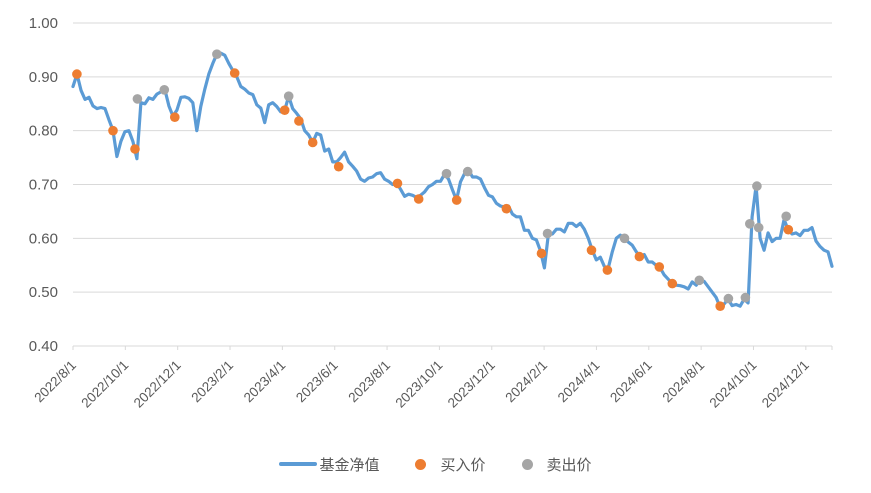  Describe the element at coordinates (631, 382) in the screenshot. I see `x-axis-tick-label: 2024/6/1` at that location.